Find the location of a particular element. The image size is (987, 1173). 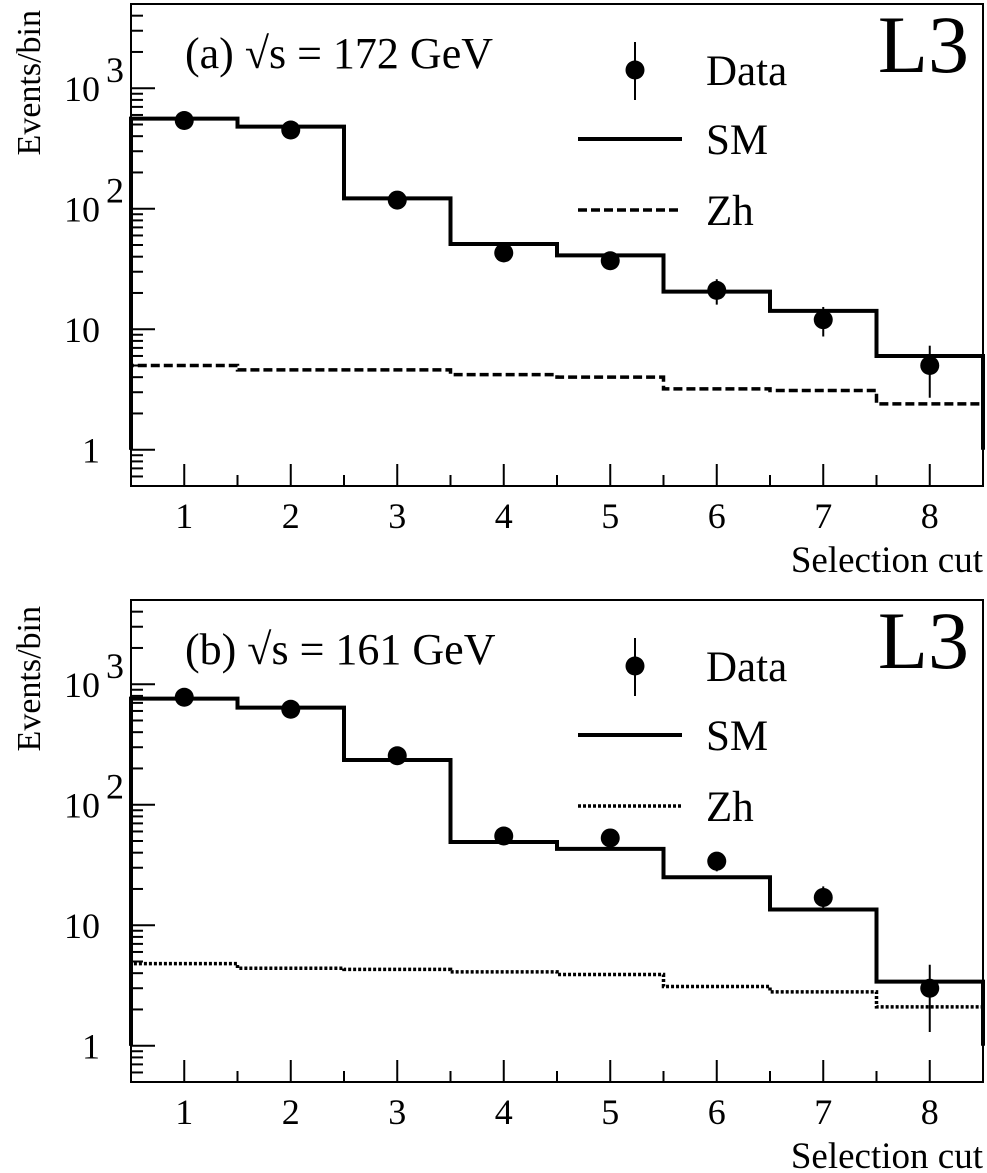

chart-title: (a) √s = 172 GeV is located at coordinates (339, 53).